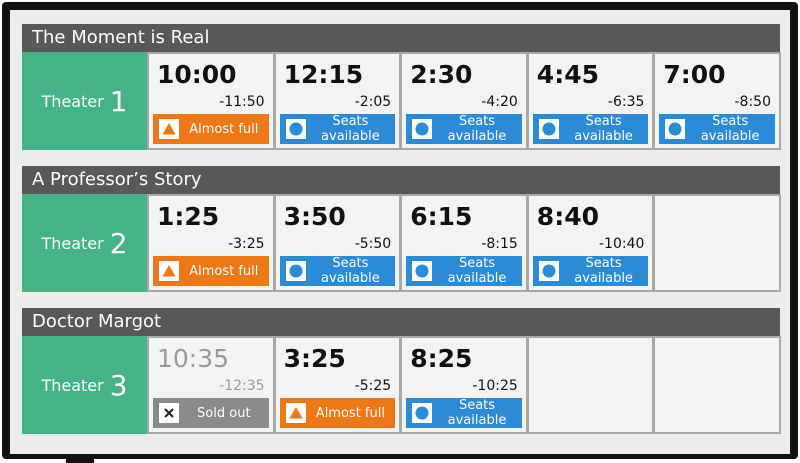 The image size is (800, 463). I want to click on theater-cell: Theater 2, so click(84, 243).